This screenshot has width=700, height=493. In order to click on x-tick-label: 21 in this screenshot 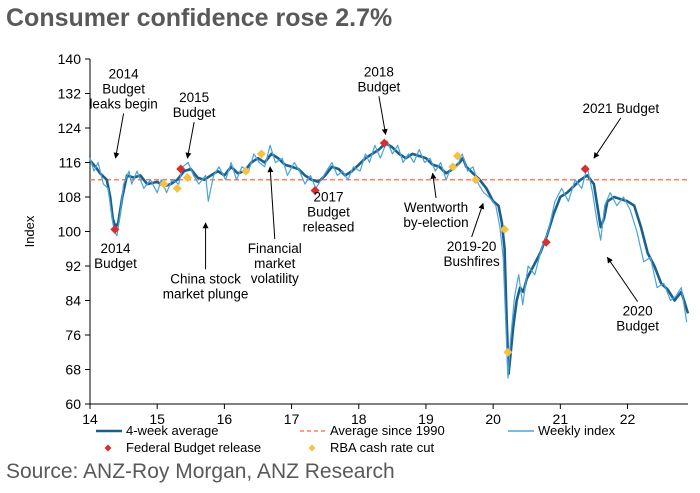, I will do `click(561, 419)`.